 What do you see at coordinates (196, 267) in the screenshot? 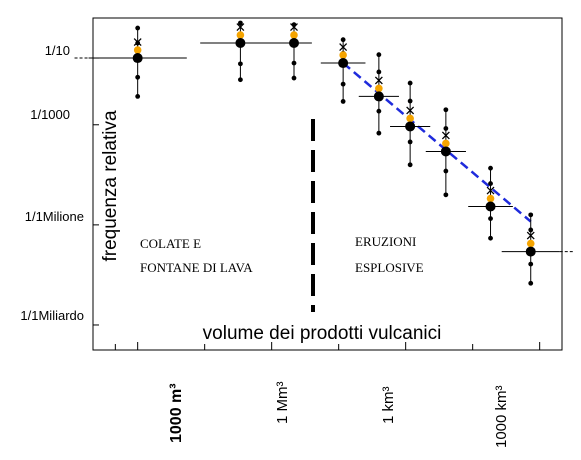
I see `region-label-lava-2: FONTANE DI LAVA` at bounding box center [196, 267].